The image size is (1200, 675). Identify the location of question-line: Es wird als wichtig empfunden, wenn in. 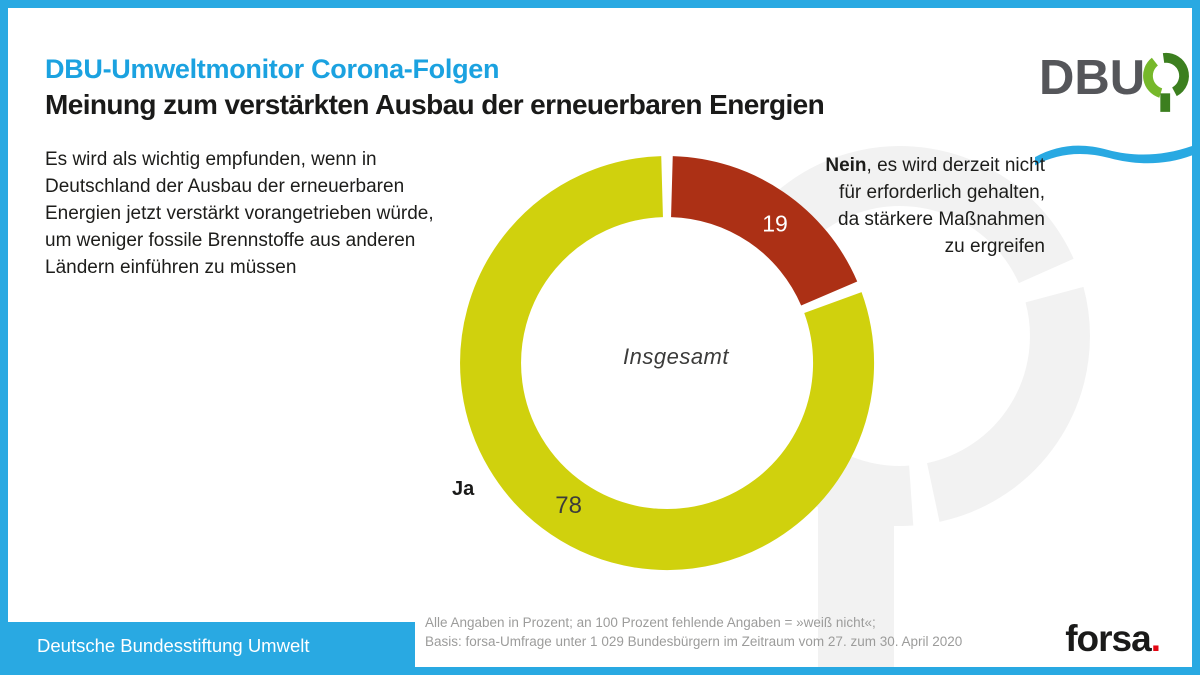
(211, 159).